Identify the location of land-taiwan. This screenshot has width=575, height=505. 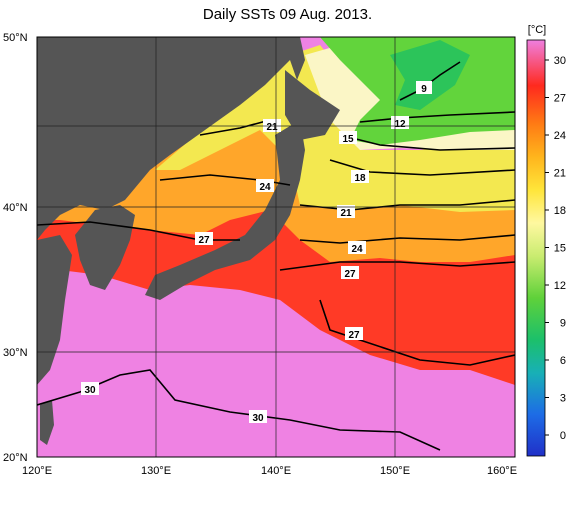
(47, 422).